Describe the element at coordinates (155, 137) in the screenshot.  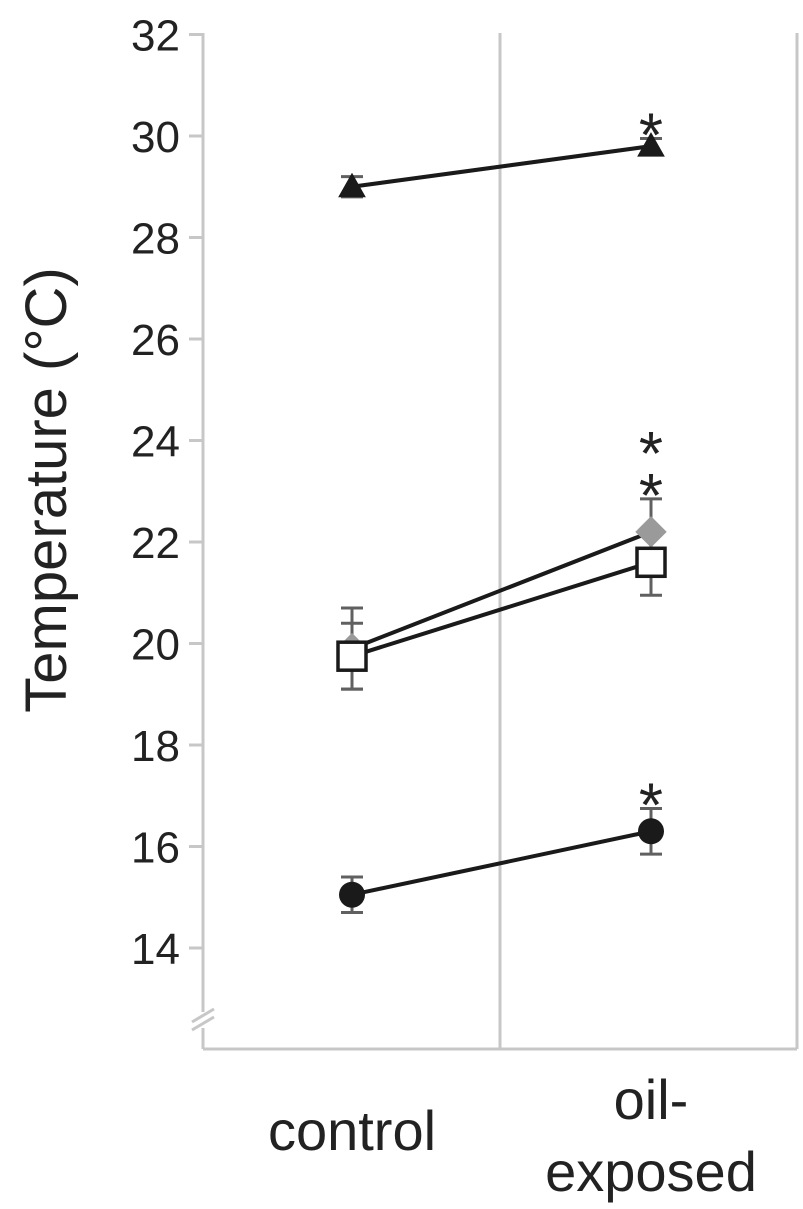
I see `y-tick-label: 30` at that location.